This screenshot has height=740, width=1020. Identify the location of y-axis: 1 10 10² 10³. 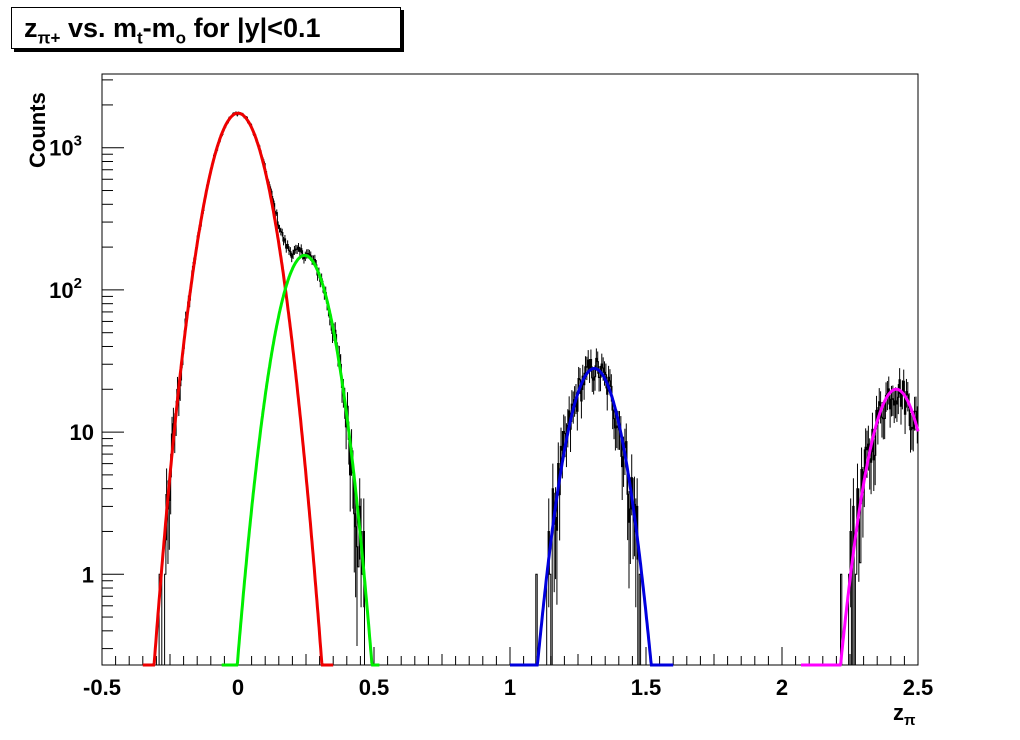
(86, 364).